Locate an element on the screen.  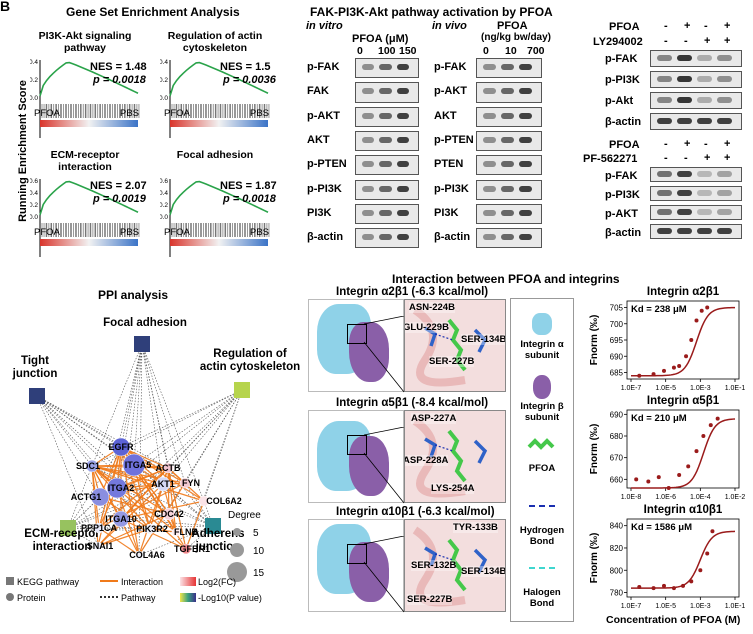
rank-bar is located at coordinates (219, 242).